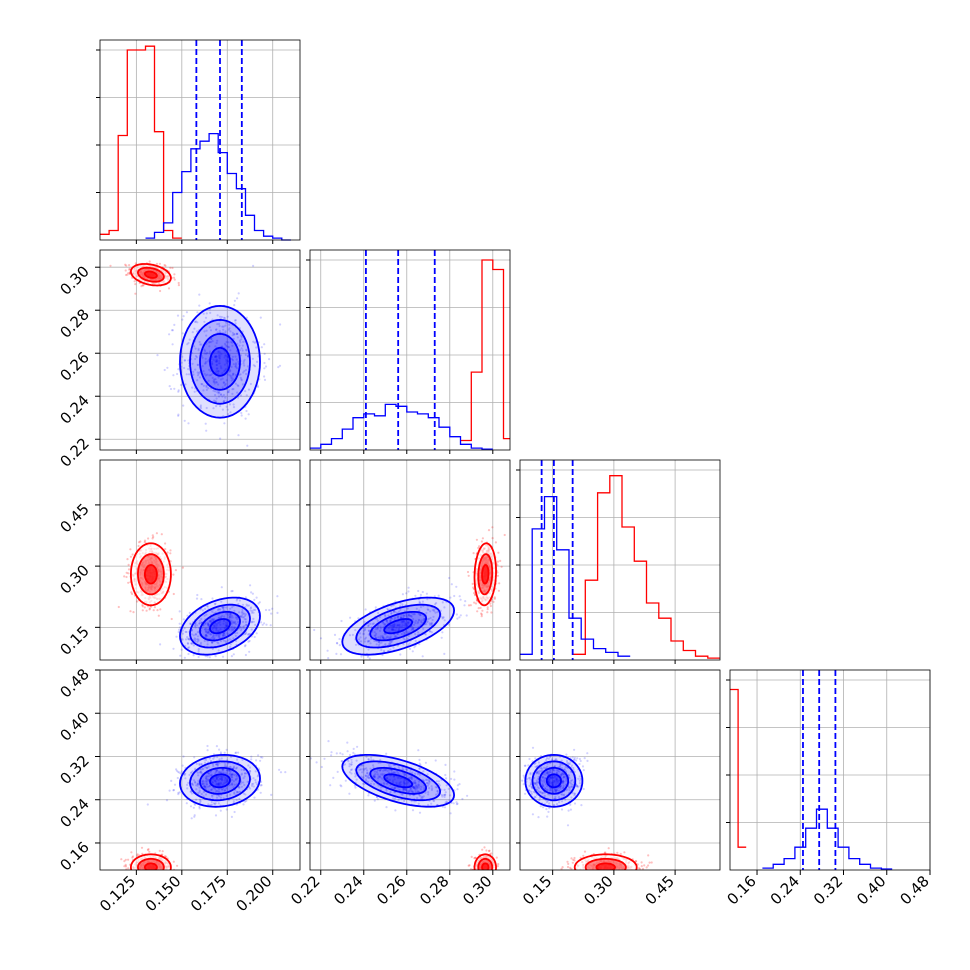 The image size is (970, 970). I want to click on red-histogram, so click(738, 768).